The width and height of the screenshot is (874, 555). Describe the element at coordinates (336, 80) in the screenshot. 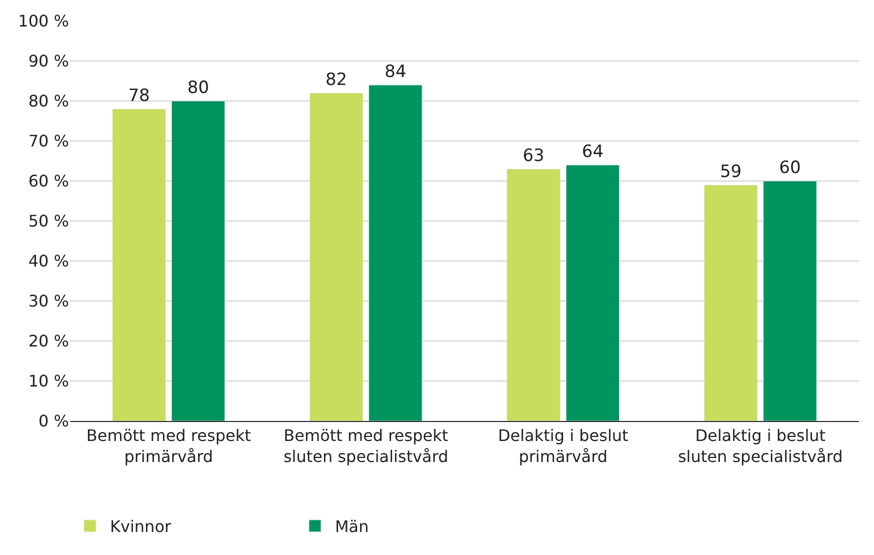

I see `data-label: 82` at that location.